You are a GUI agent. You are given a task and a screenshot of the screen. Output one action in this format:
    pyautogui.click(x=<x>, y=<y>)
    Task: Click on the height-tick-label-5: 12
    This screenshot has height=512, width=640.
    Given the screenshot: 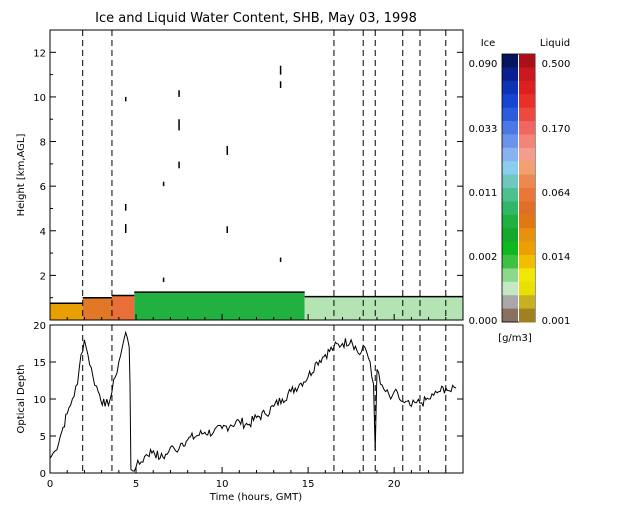 What is the action you would take?
    pyautogui.click(x=39, y=53)
    